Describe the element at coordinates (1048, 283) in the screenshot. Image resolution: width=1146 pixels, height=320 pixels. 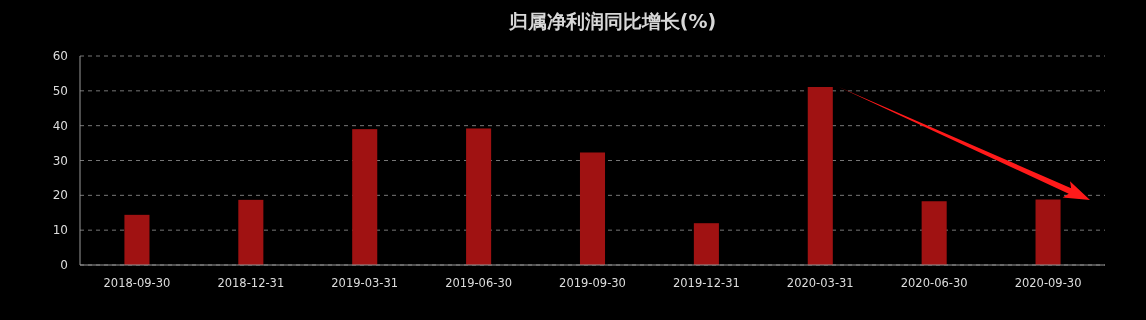
I see `x-tick-label: 2020-09-30` at that location.